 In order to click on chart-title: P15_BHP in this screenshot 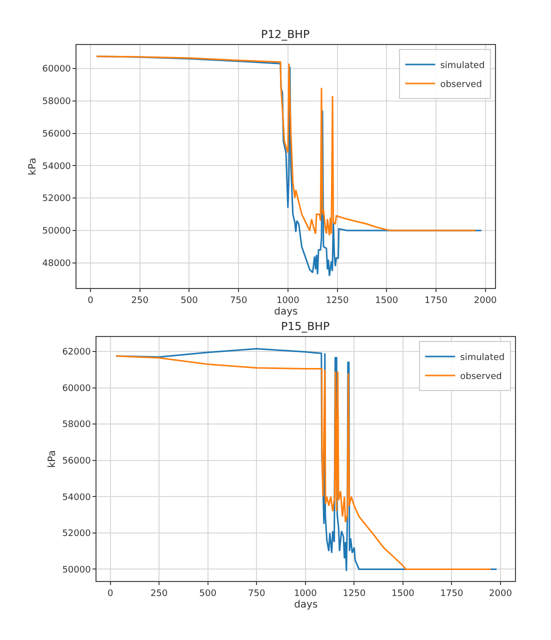, I will do `click(305, 326)`.